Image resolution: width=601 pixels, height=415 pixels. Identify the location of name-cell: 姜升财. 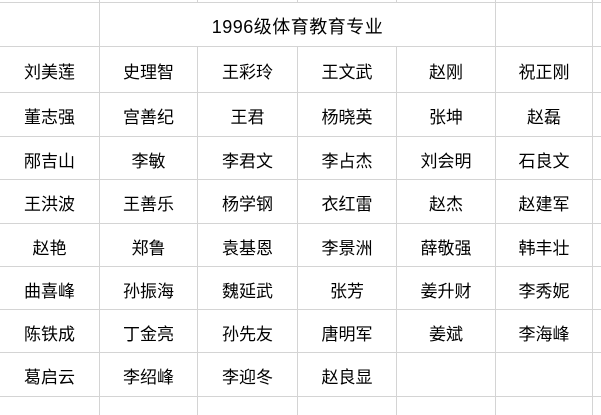
(446, 288).